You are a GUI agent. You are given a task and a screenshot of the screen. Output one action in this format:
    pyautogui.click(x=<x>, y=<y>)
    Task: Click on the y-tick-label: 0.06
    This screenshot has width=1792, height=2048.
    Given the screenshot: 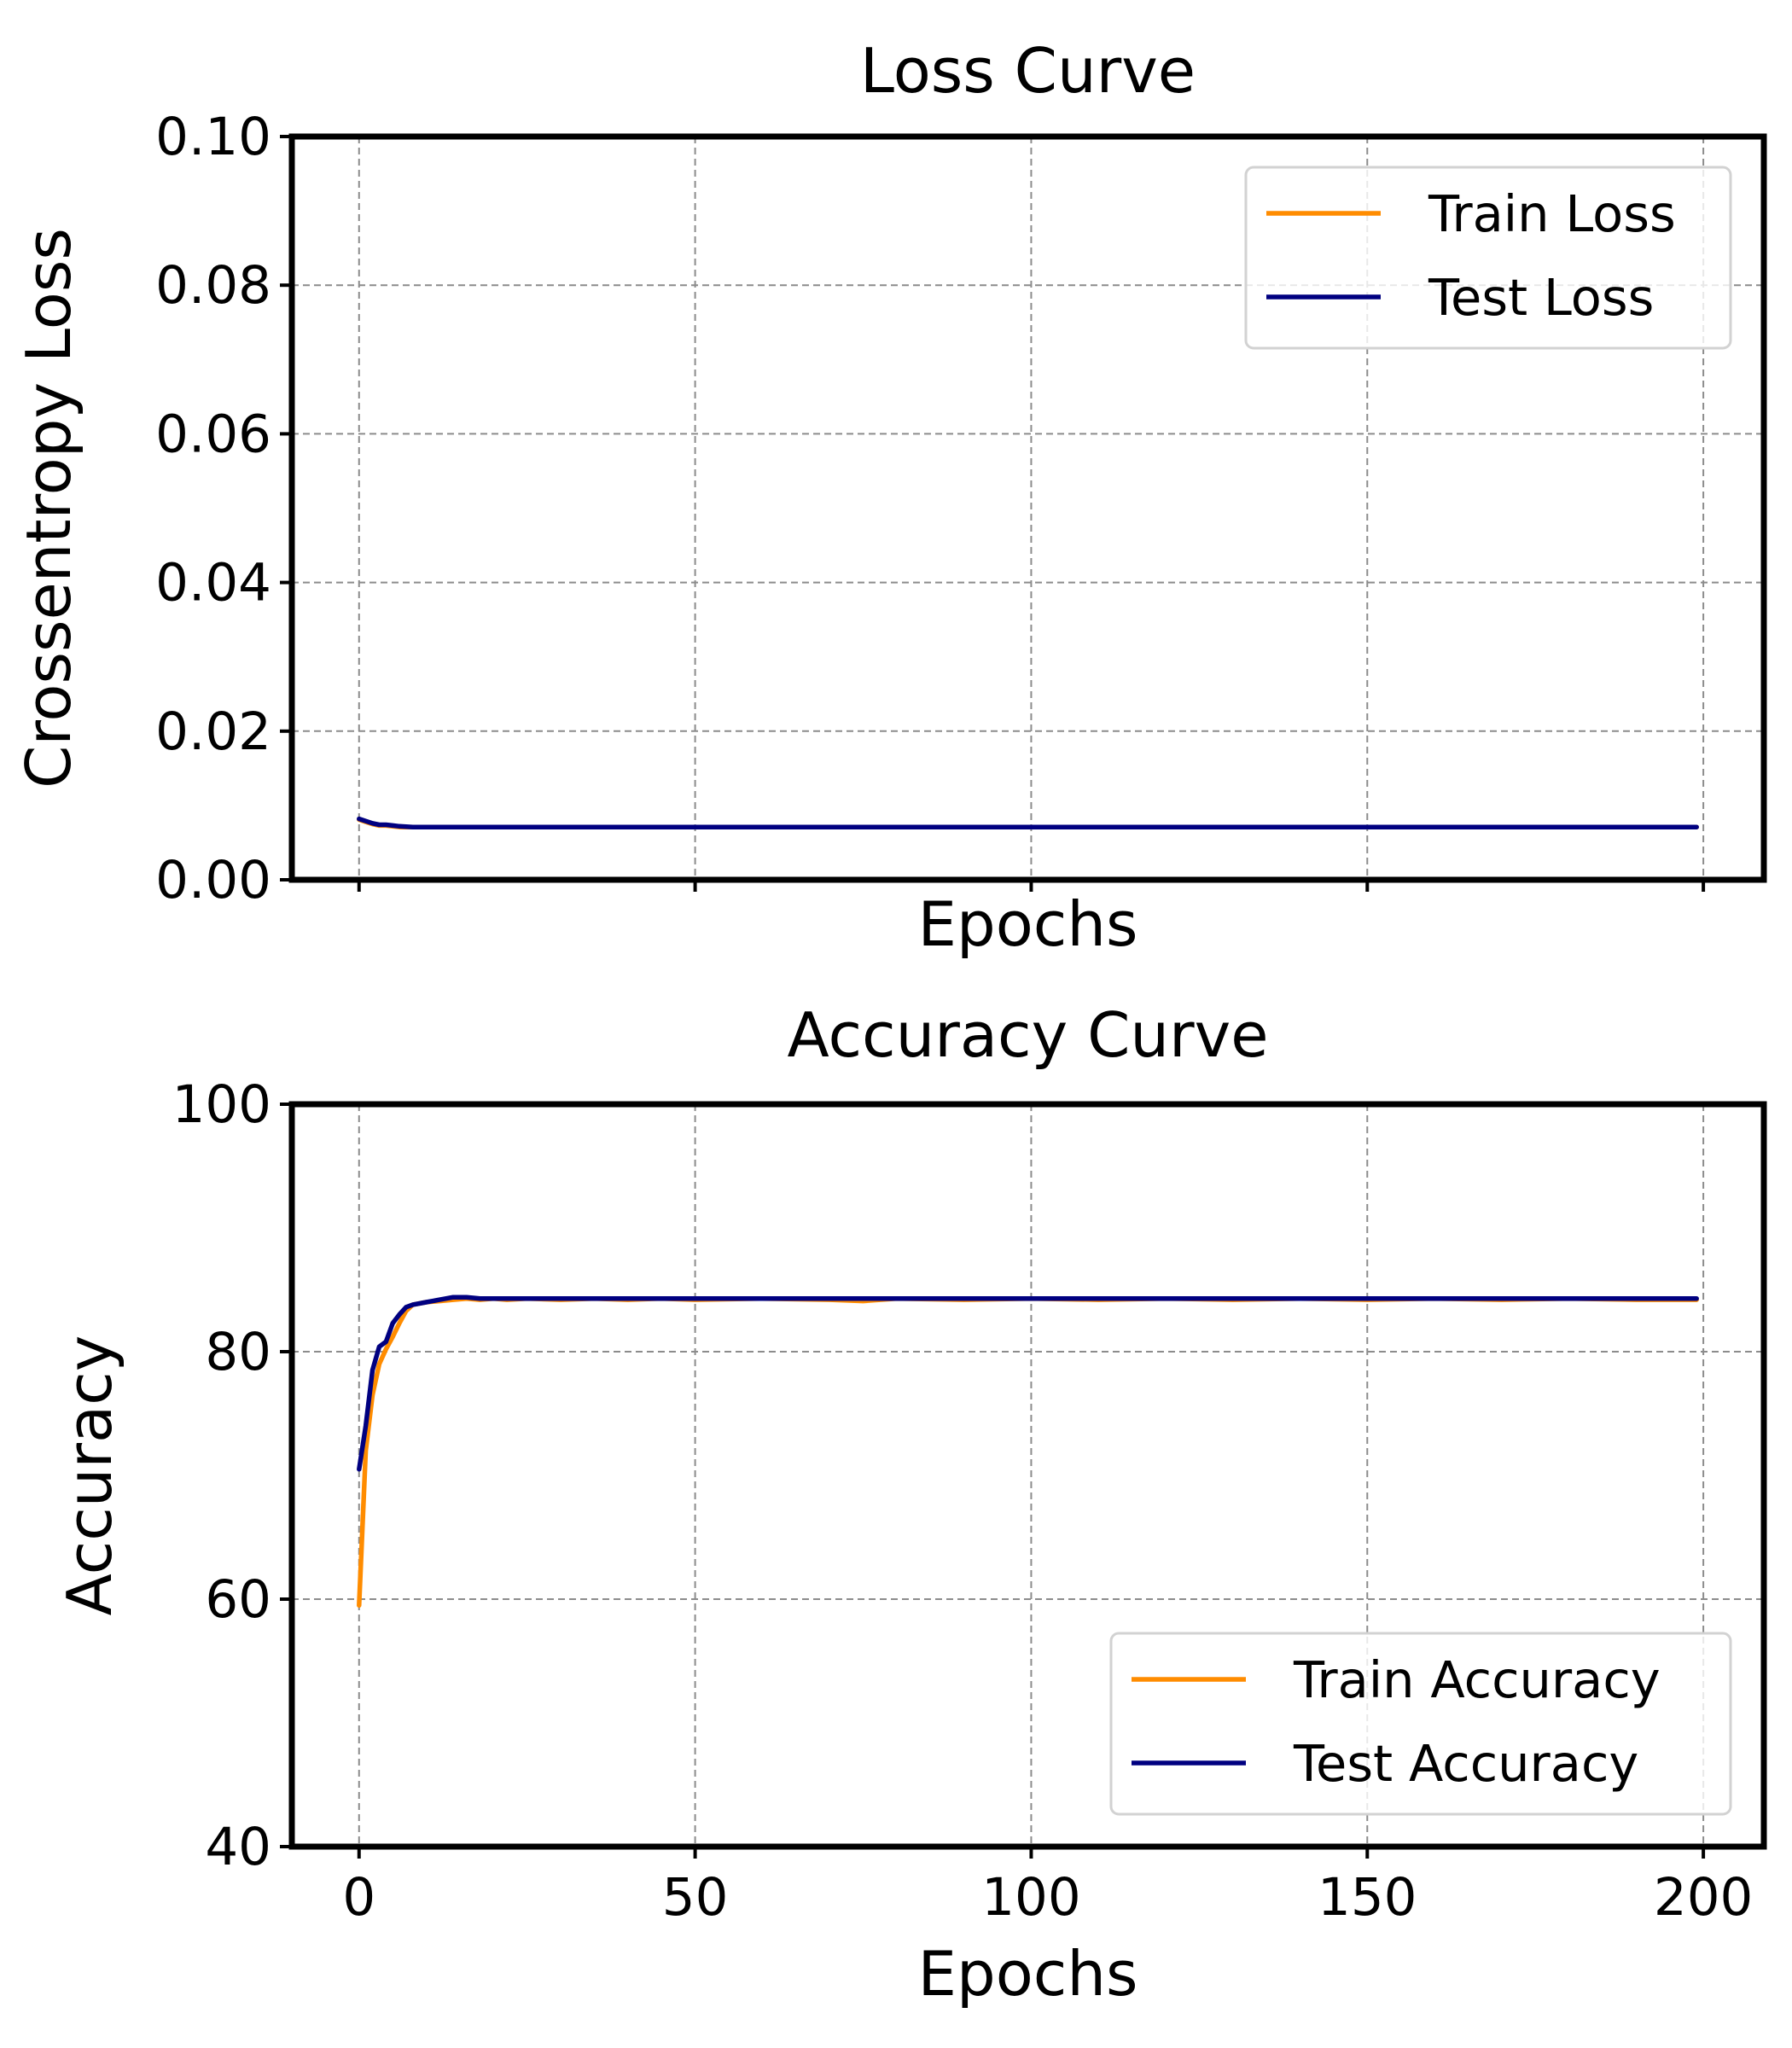 What is the action you would take?
    pyautogui.click(x=213, y=434)
    